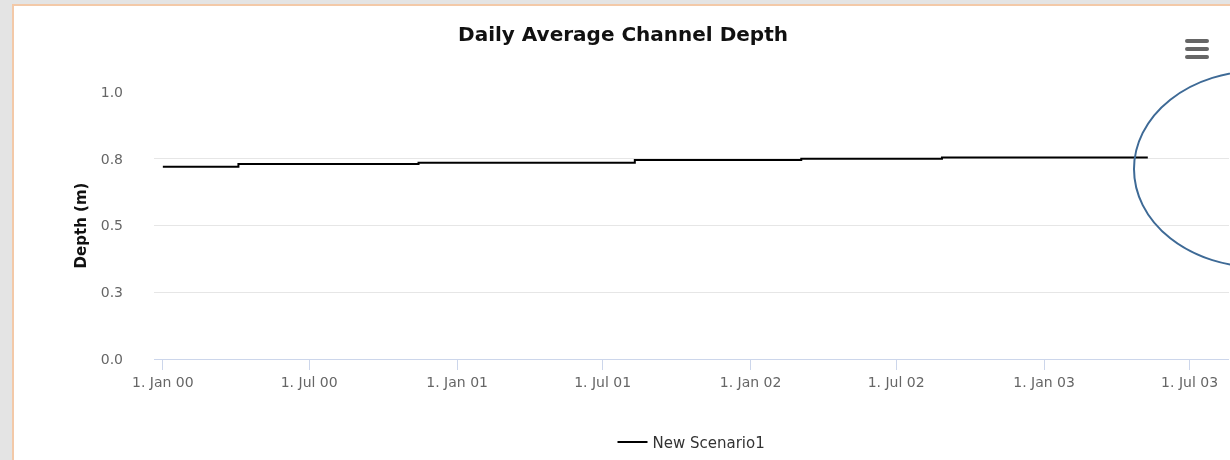 The width and height of the screenshot is (1230, 460). Describe the element at coordinates (750, 381) in the screenshot. I see `x-tick-label: 1. Jan 02` at that location.